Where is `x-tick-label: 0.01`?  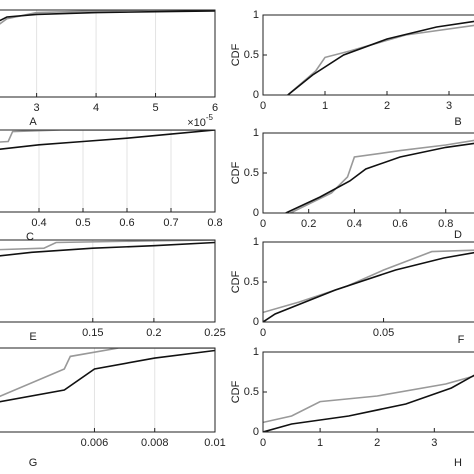
x-tick-label: 0.01 is located at coordinates (214, 443).